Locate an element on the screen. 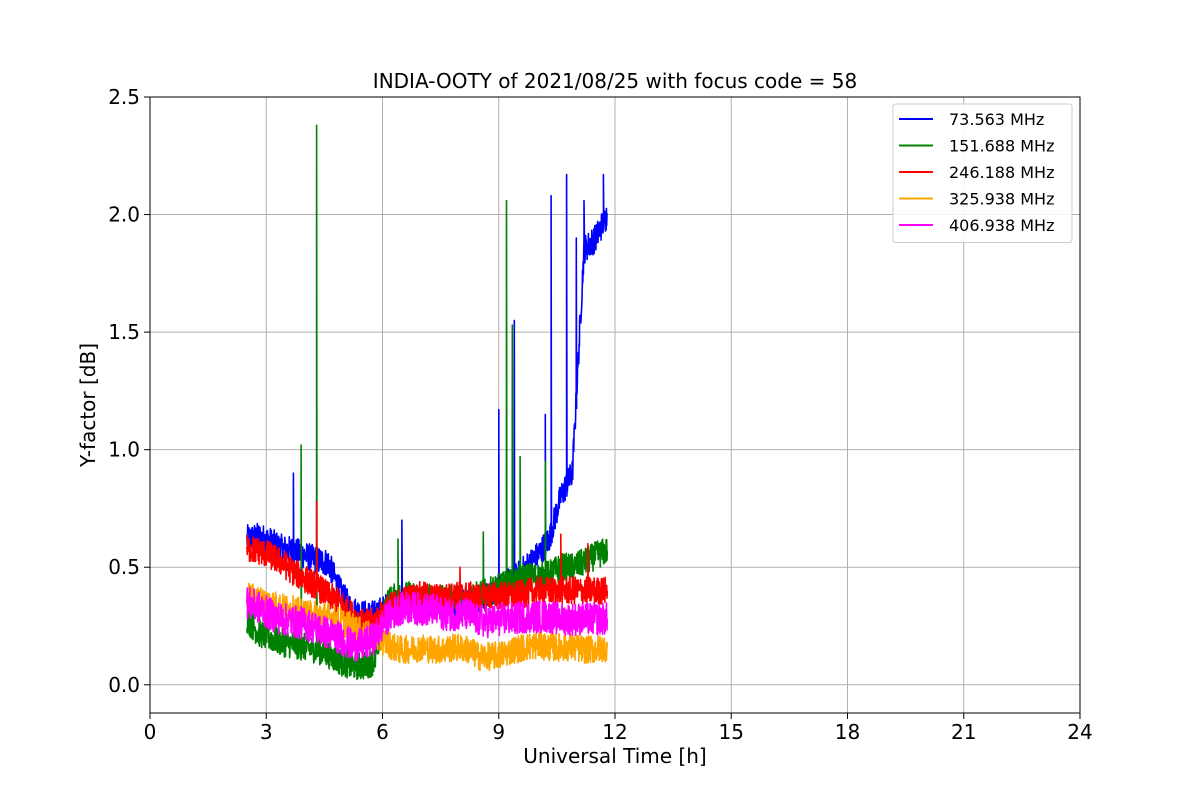  x-tick-label: 12 is located at coordinates (614, 732).